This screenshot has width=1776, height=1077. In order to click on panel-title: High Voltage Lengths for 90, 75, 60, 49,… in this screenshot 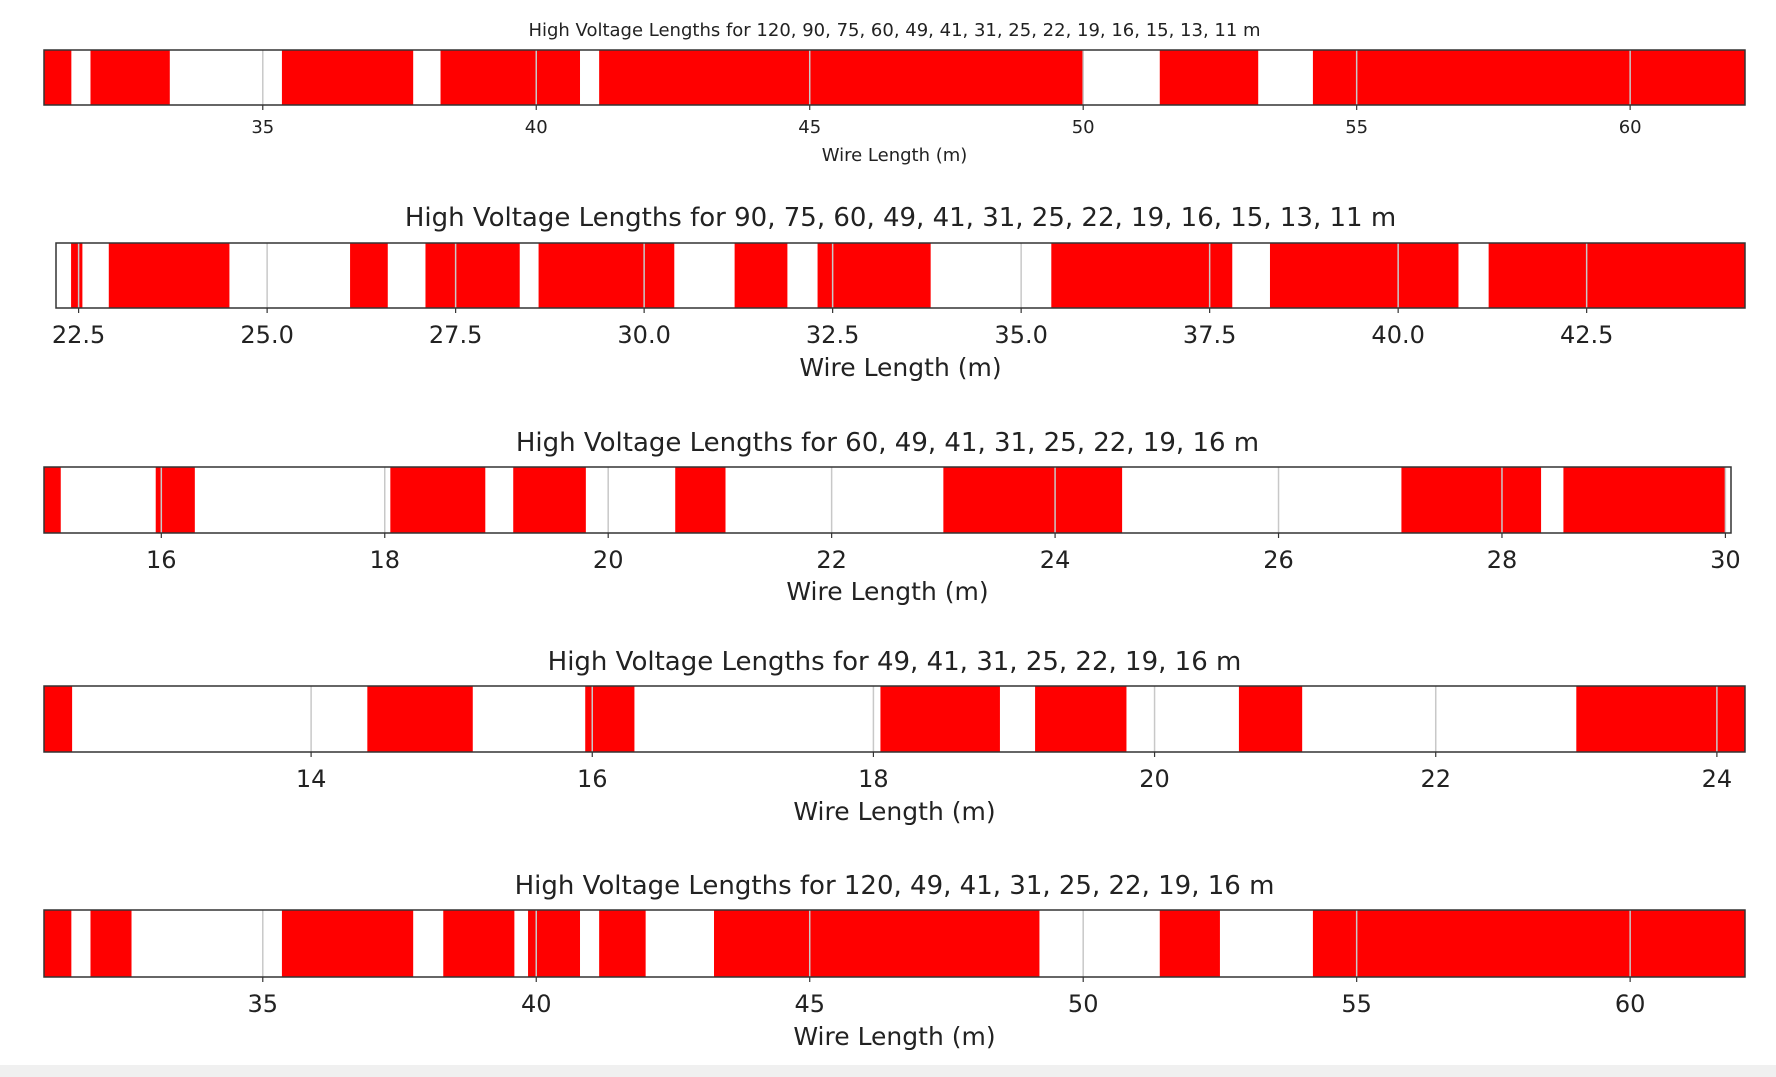, I will do `click(900, 218)`.